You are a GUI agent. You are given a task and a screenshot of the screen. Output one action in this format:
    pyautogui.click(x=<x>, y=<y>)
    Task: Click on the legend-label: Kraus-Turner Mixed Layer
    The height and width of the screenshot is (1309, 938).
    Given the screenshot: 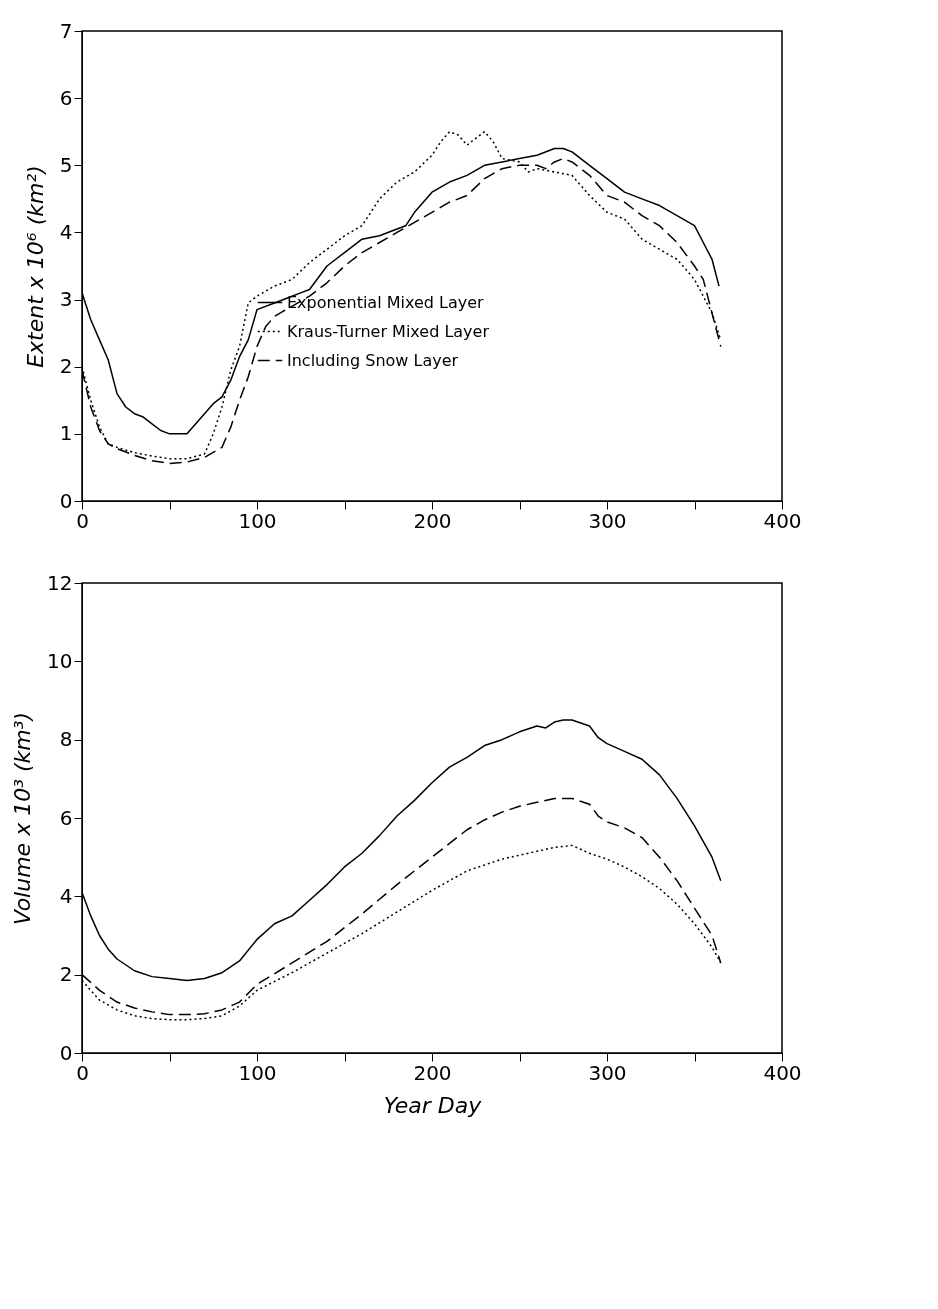 What is the action you would take?
    pyautogui.click(x=388, y=331)
    